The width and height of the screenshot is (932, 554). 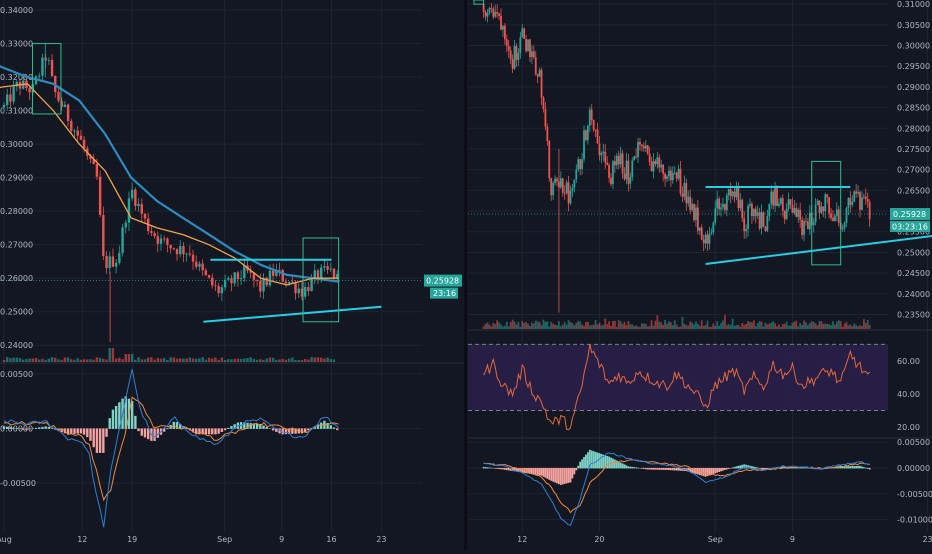 What do you see at coordinates (913, 66) in the screenshot?
I see `right-y-tick: 0.29500` at bounding box center [913, 66].